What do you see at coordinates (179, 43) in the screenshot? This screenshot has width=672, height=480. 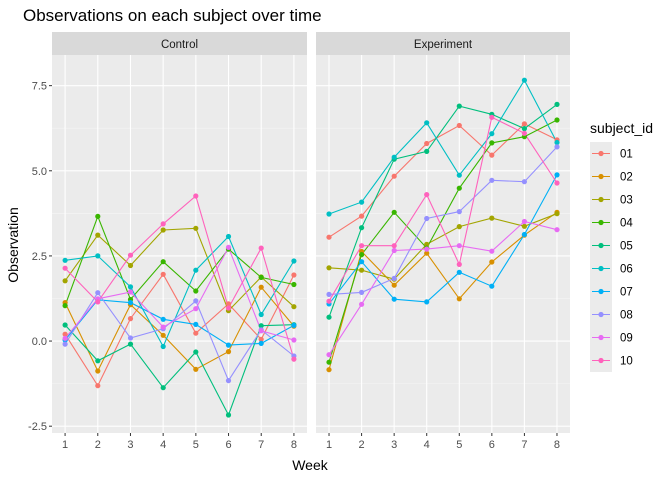 I see `facet-strip` at bounding box center [179, 43].